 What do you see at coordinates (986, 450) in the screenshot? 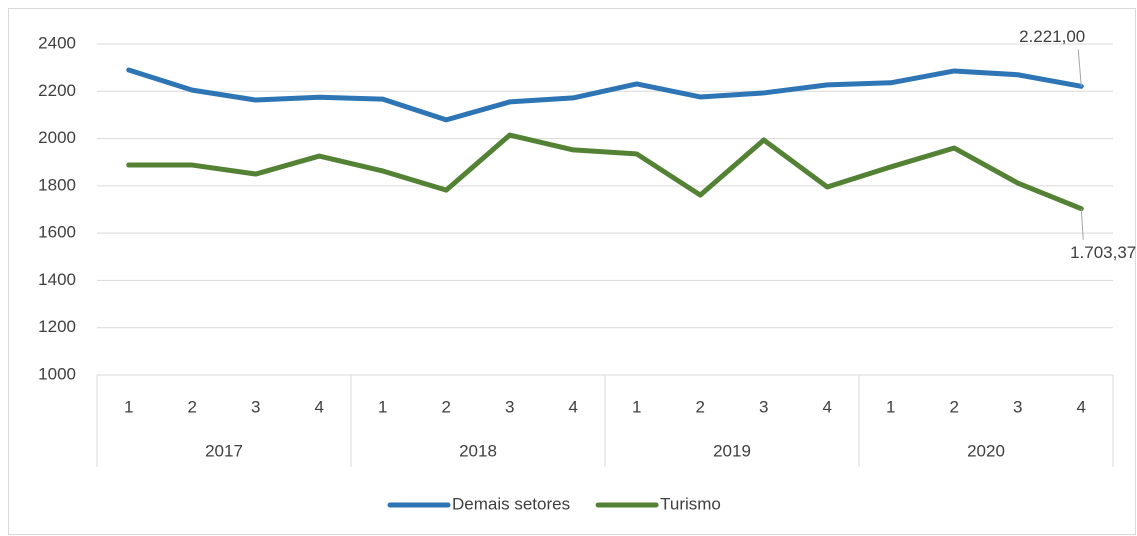
I see `x-group-label: 2020` at bounding box center [986, 450].